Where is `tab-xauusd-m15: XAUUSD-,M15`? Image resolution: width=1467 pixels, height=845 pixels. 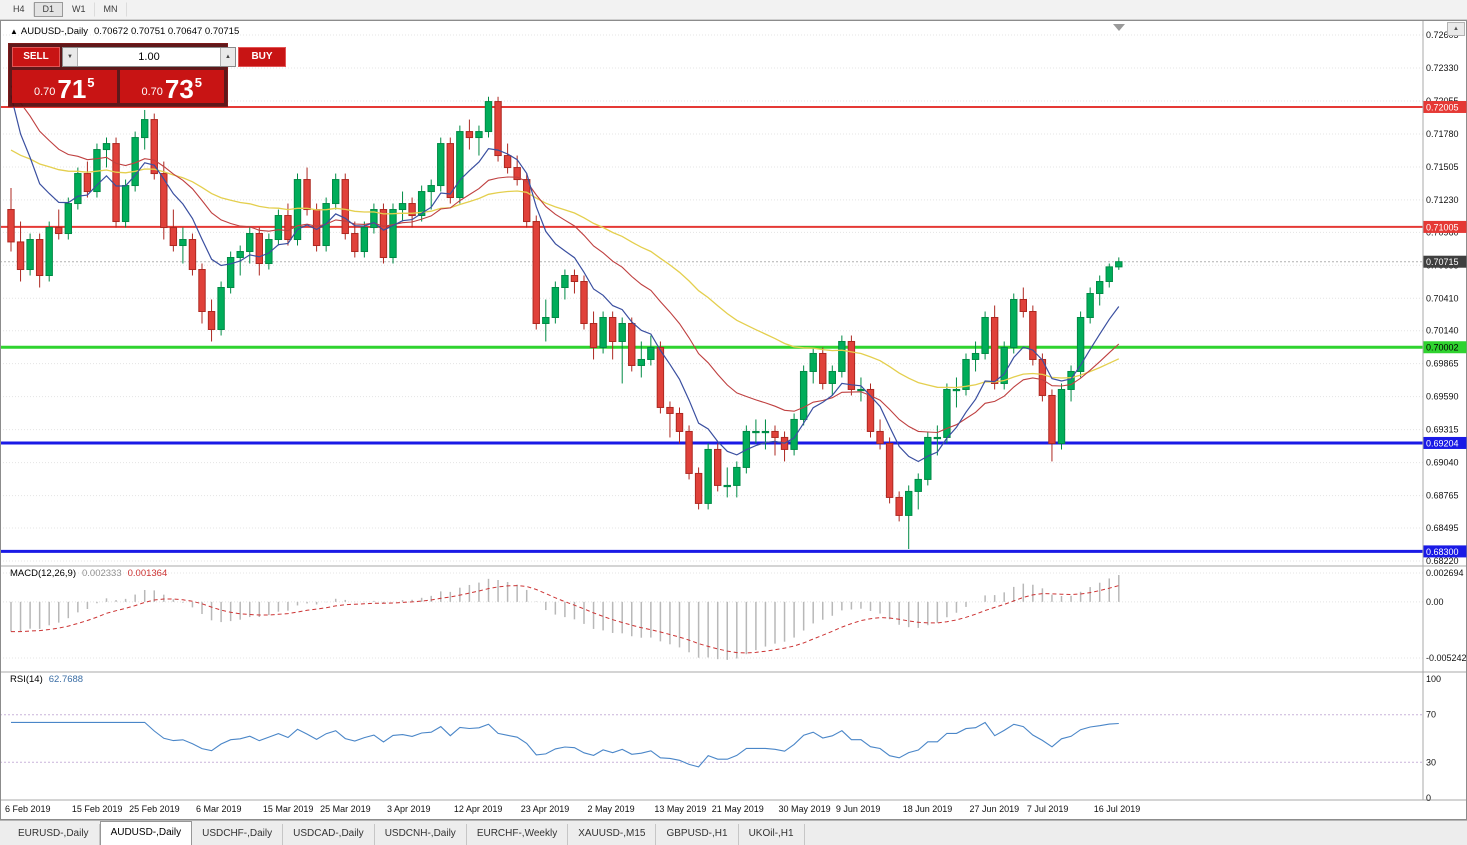 tab-xauusd-m15: XAUUSD-,M15 is located at coordinates (612, 834).